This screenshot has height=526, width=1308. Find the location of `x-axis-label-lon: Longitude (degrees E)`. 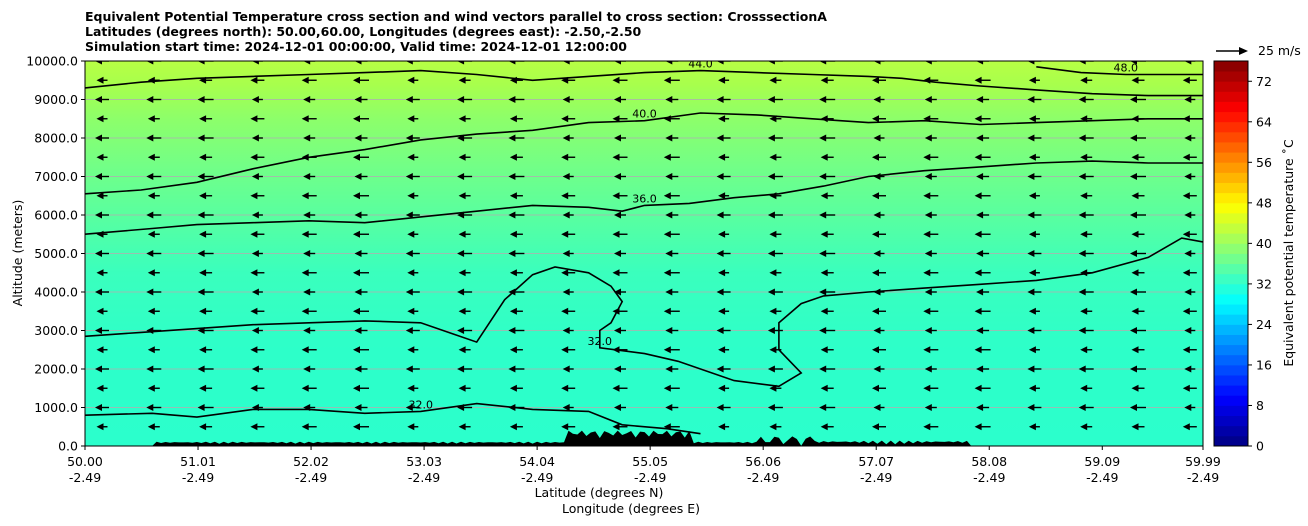

x-axis-label-lon: Longitude (degrees E) is located at coordinates (631, 508).